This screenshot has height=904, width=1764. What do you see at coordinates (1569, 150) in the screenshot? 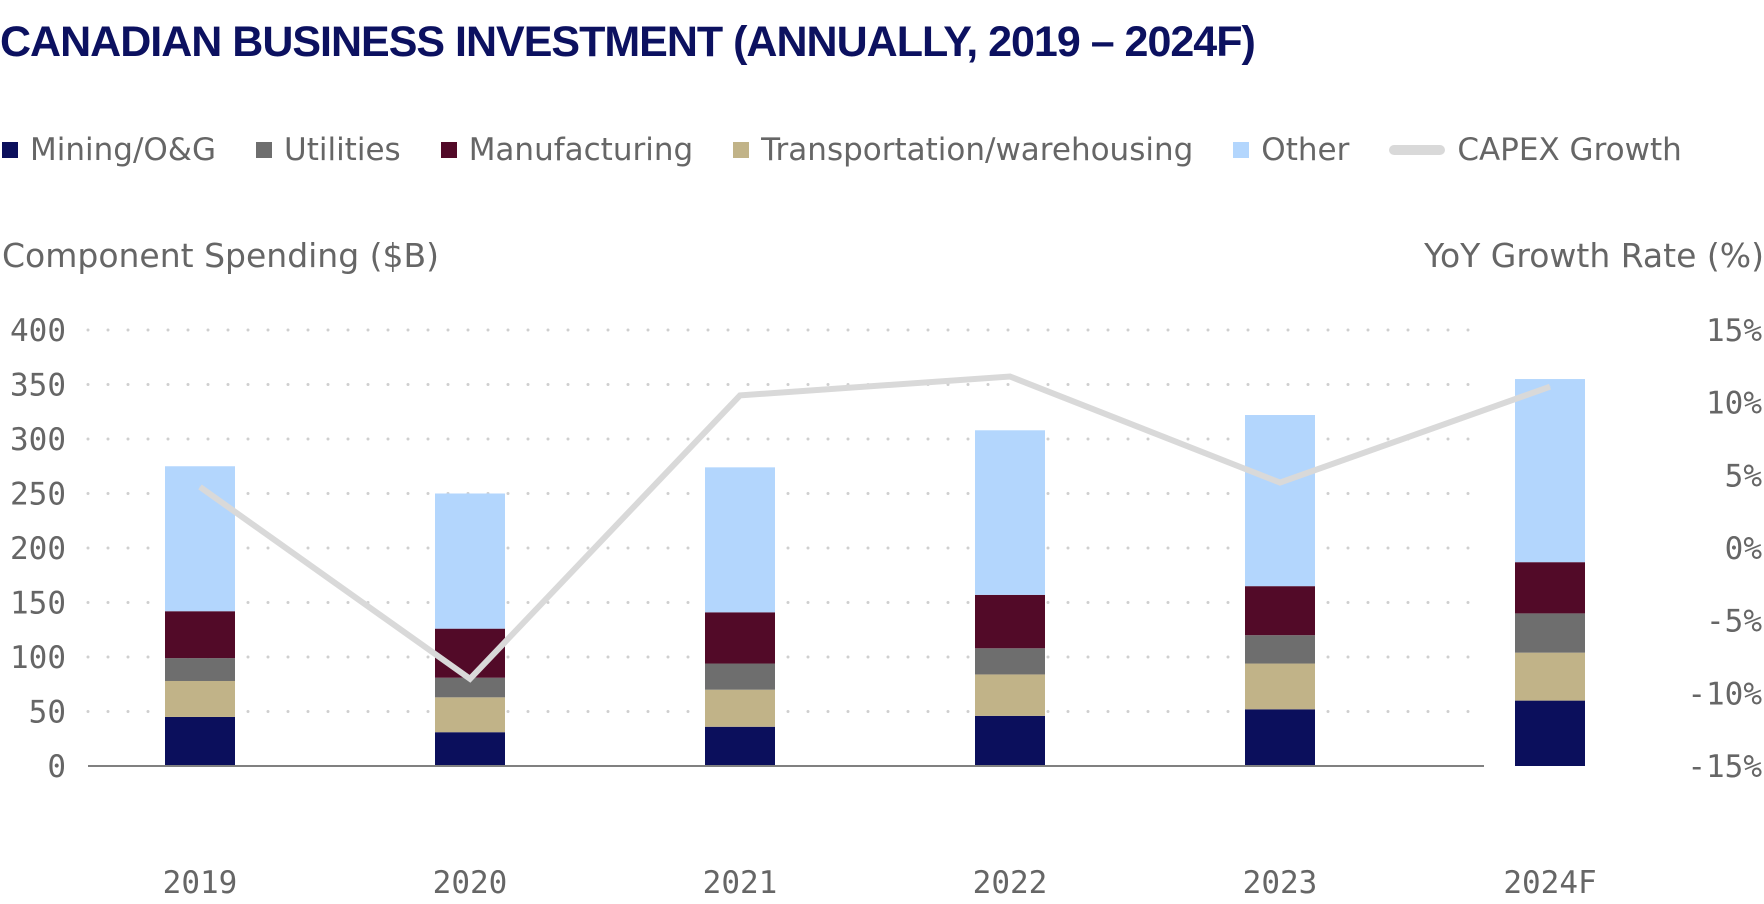
I see `legend-label-capex-growth: CAPEX Growth` at bounding box center [1569, 150].